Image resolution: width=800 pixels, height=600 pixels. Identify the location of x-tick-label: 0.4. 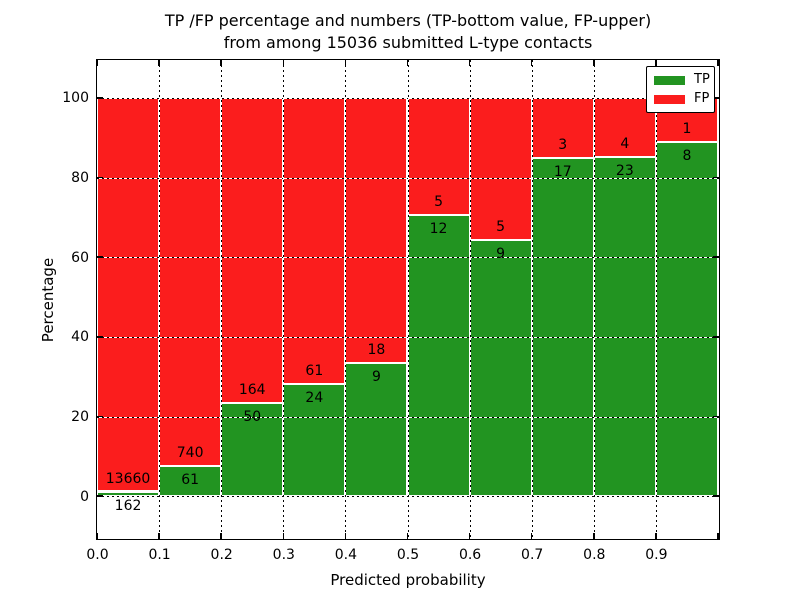
(346, 555).